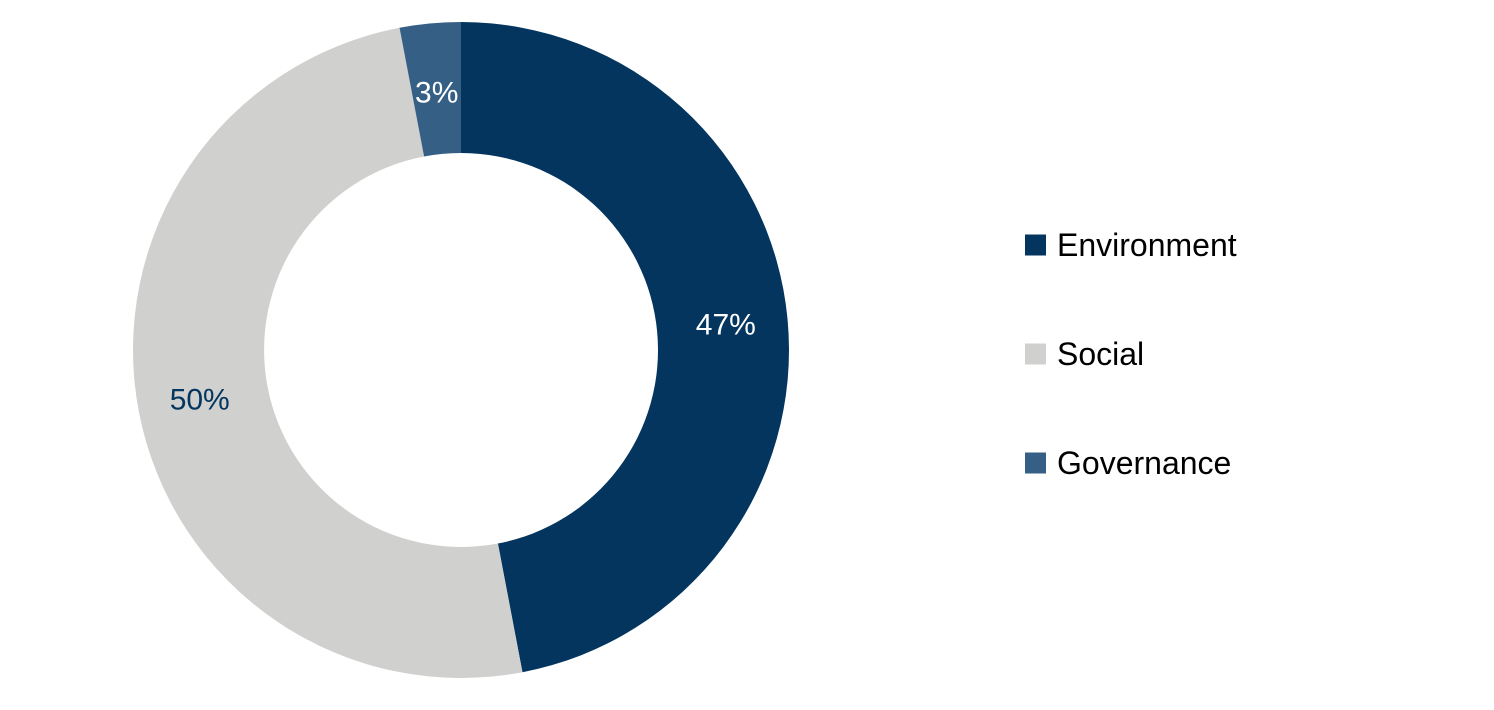  What do you see at coordinates (726, 324) in the screenshot?
I see `data-label-environment: 47%` at bounding box center [726, 324].